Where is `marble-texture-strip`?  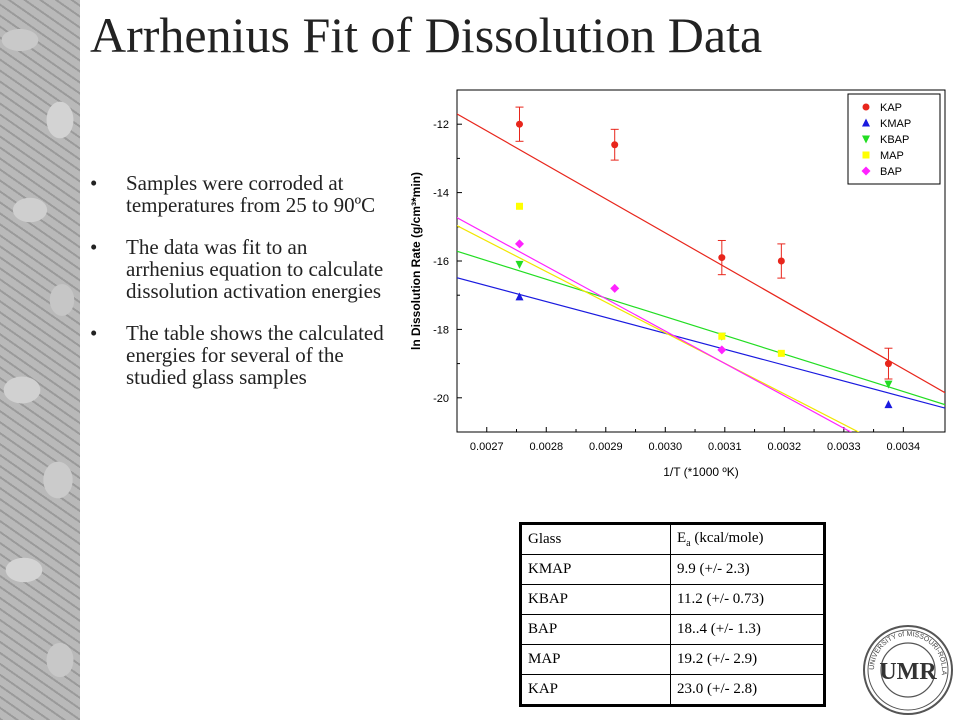 marble-texture-strip is located at coordinates (40, 360).